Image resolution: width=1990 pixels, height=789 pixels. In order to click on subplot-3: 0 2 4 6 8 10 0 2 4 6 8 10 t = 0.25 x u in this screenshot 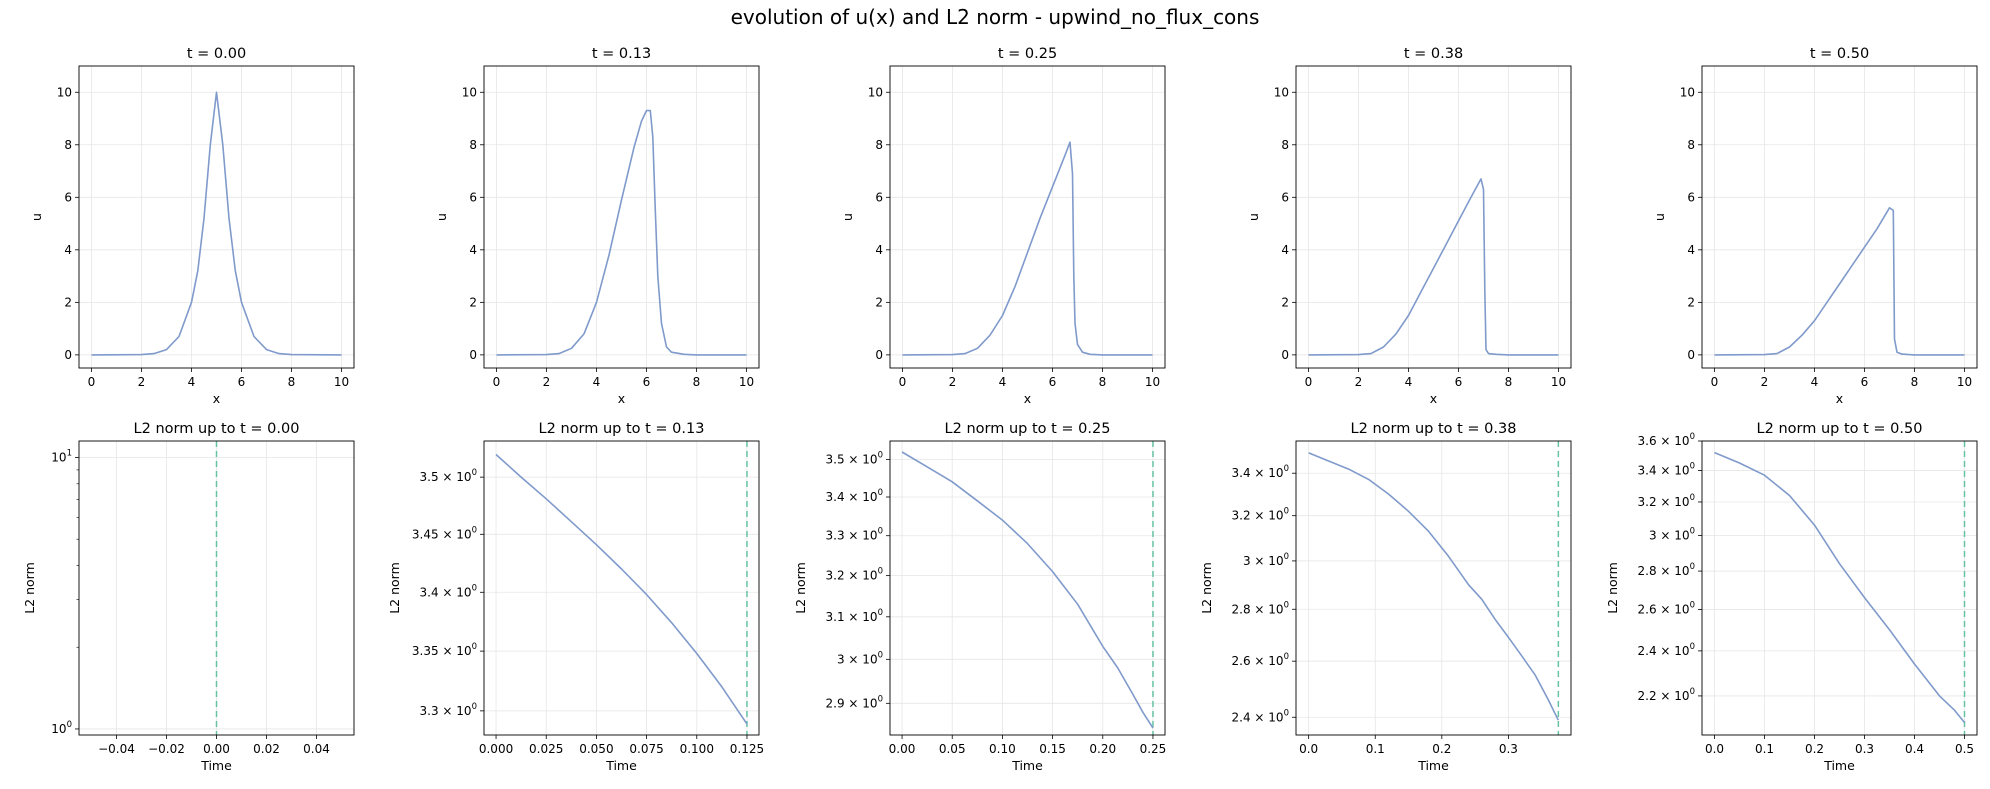, I will do `click(1003, 226)`.